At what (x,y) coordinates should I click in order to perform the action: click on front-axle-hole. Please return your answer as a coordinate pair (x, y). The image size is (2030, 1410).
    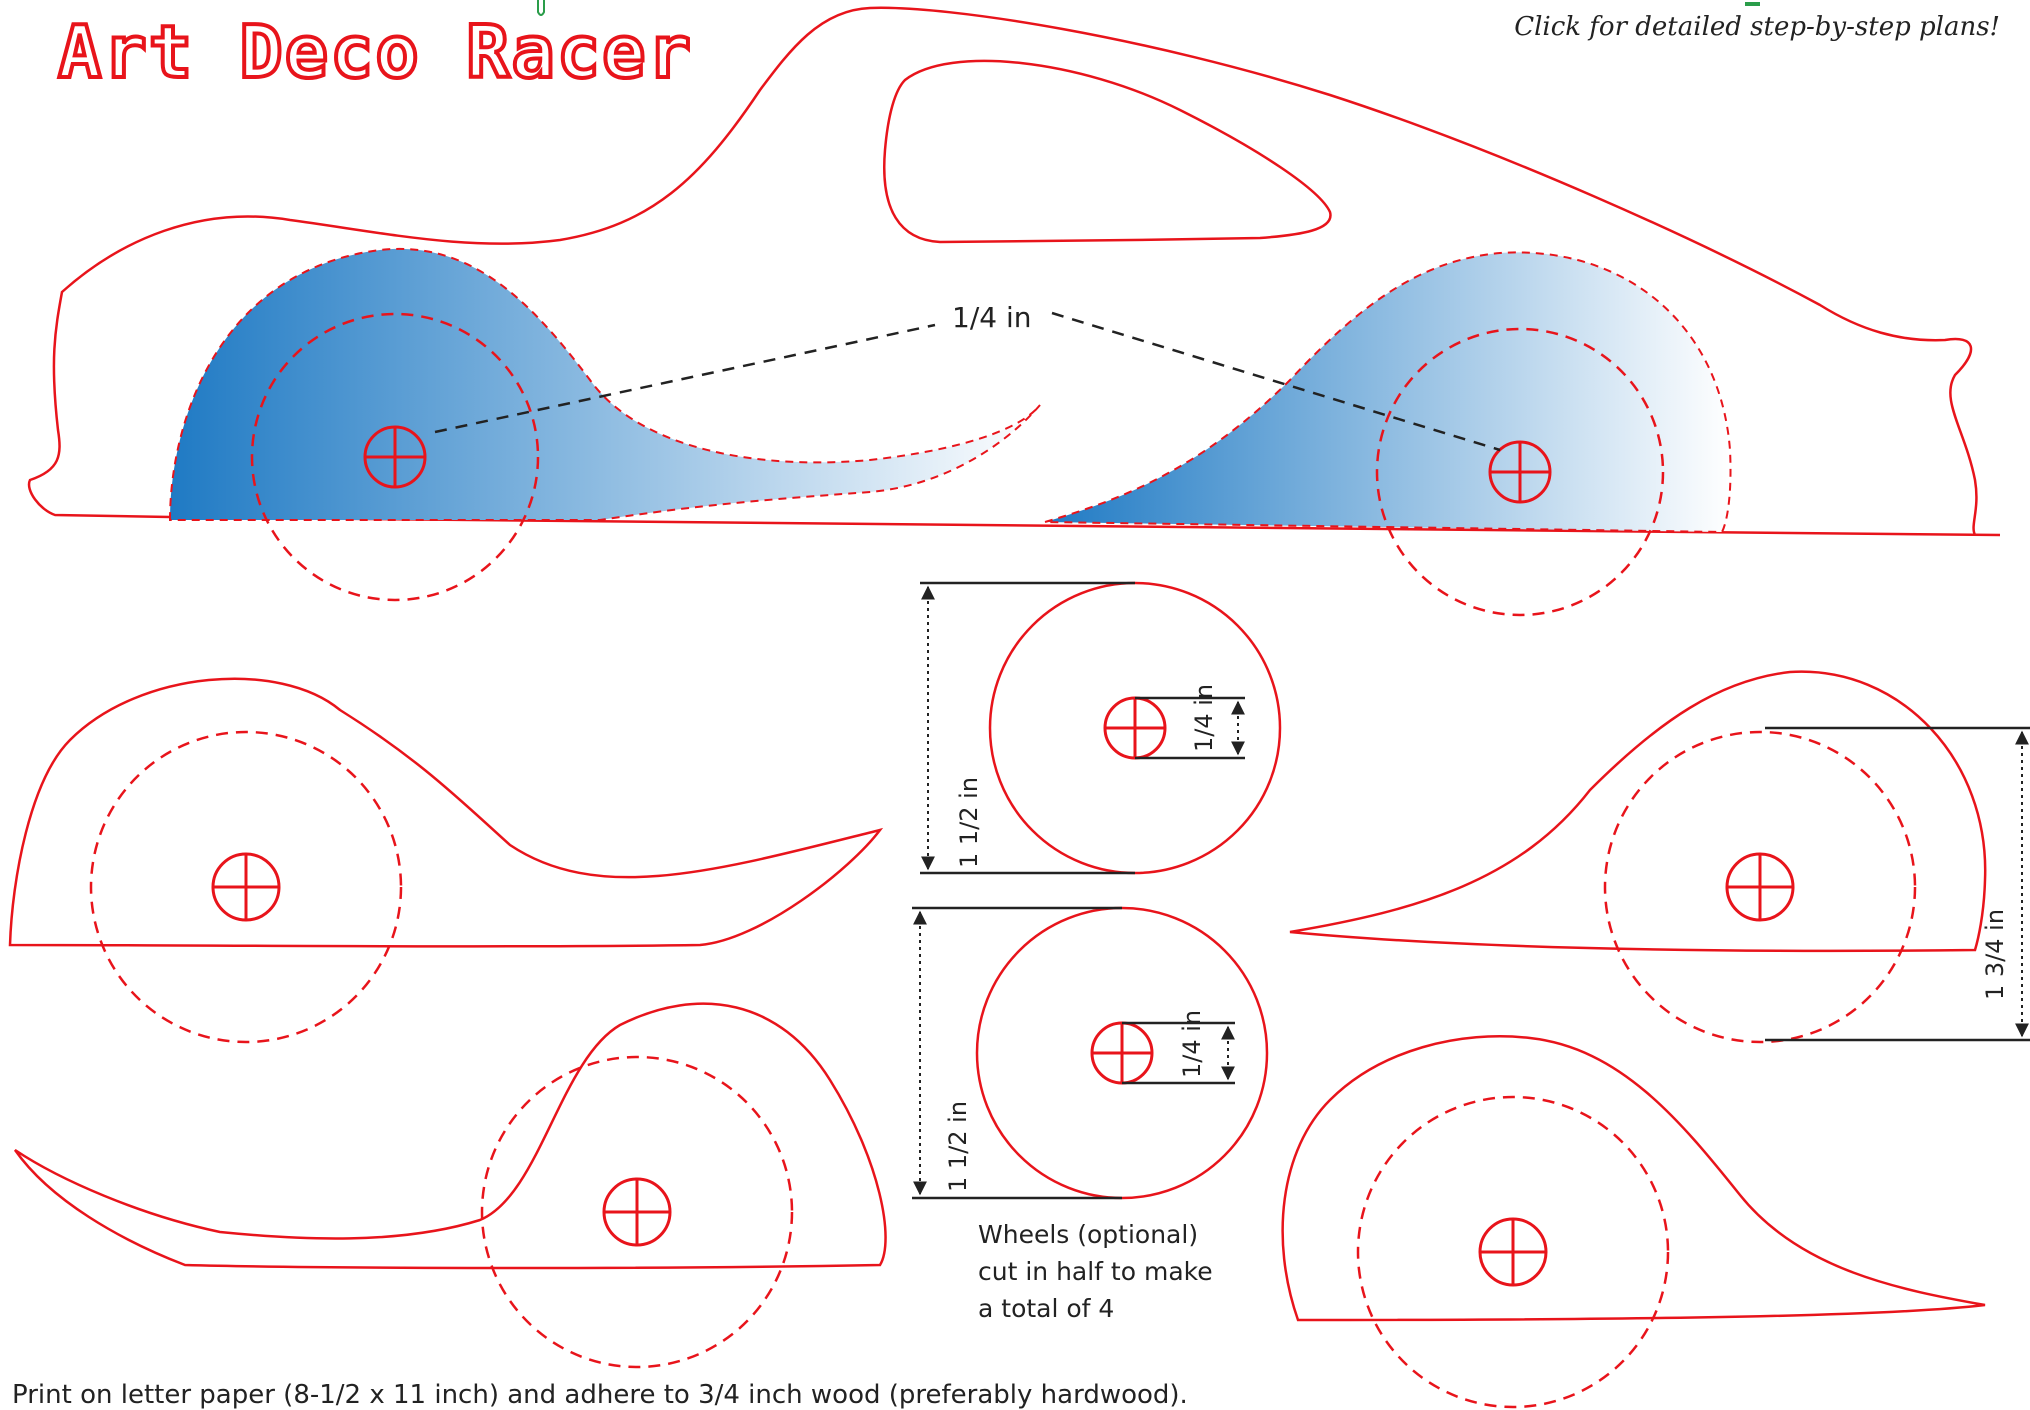
    Looking at the image, I should click on (395, 457).